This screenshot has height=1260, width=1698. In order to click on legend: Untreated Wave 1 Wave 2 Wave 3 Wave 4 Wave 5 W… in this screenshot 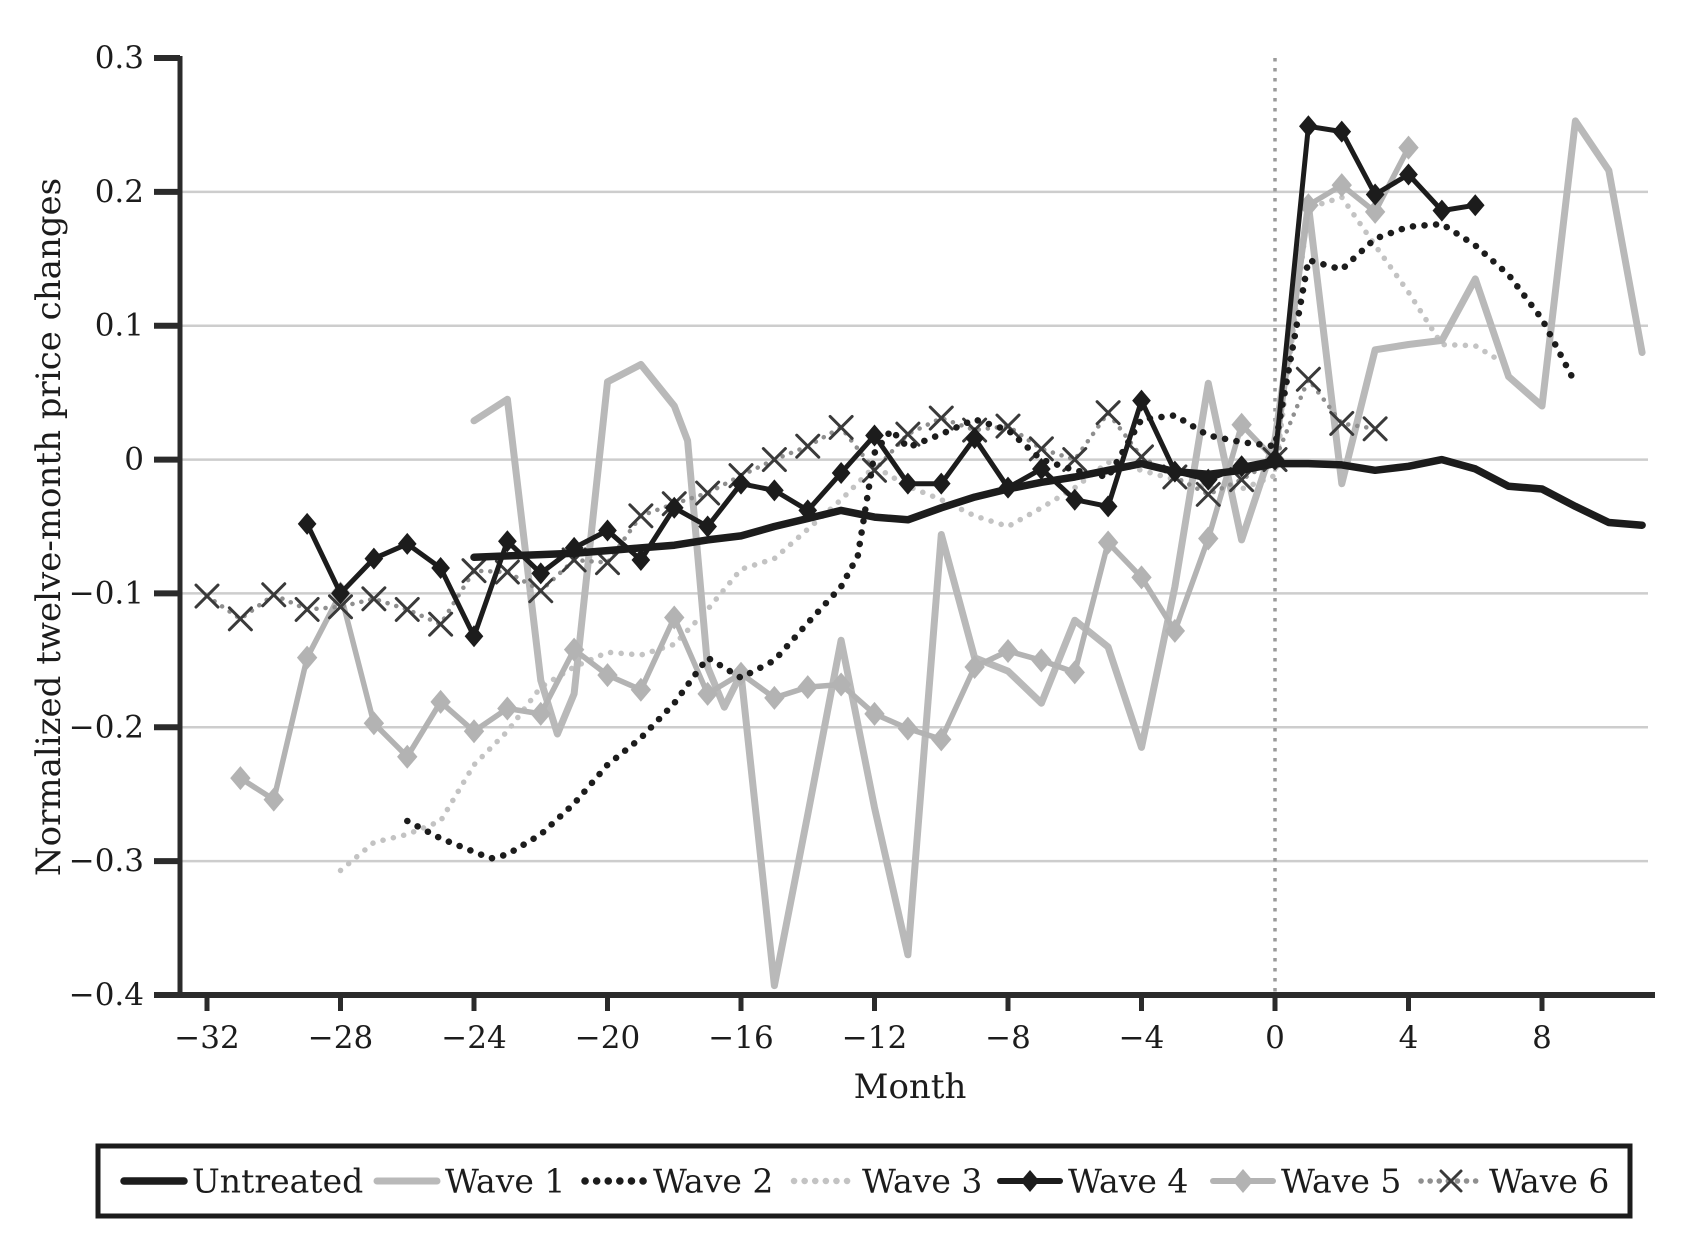, I will do `click(864, 1181)`.